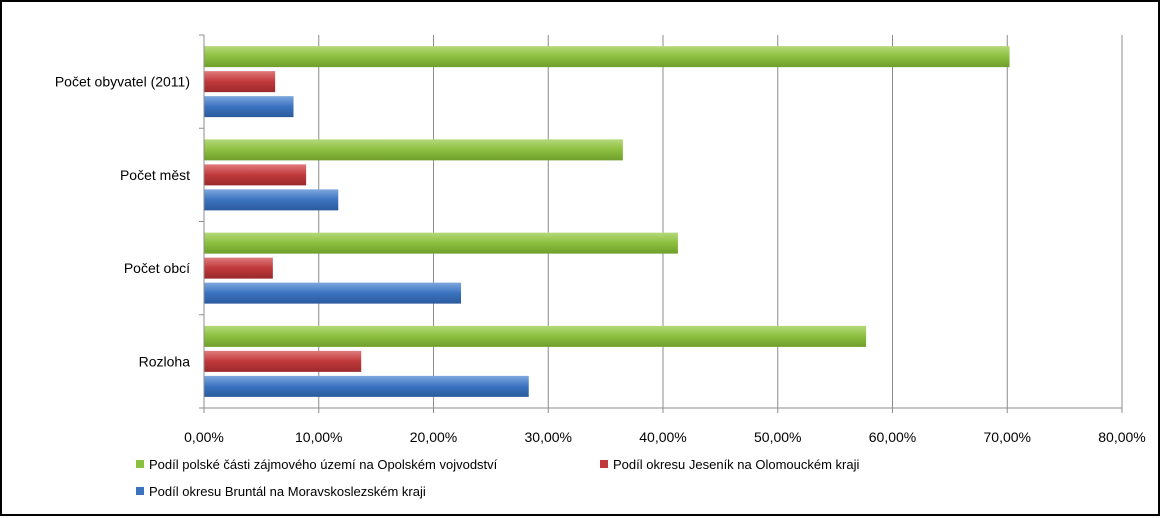 The height and width of the screenshot is (518, 1160). What do you see at coordinates (318, 437) in the screenshot?
I see `x-tick-label: 10,00%` at bounding box center [318, 437].